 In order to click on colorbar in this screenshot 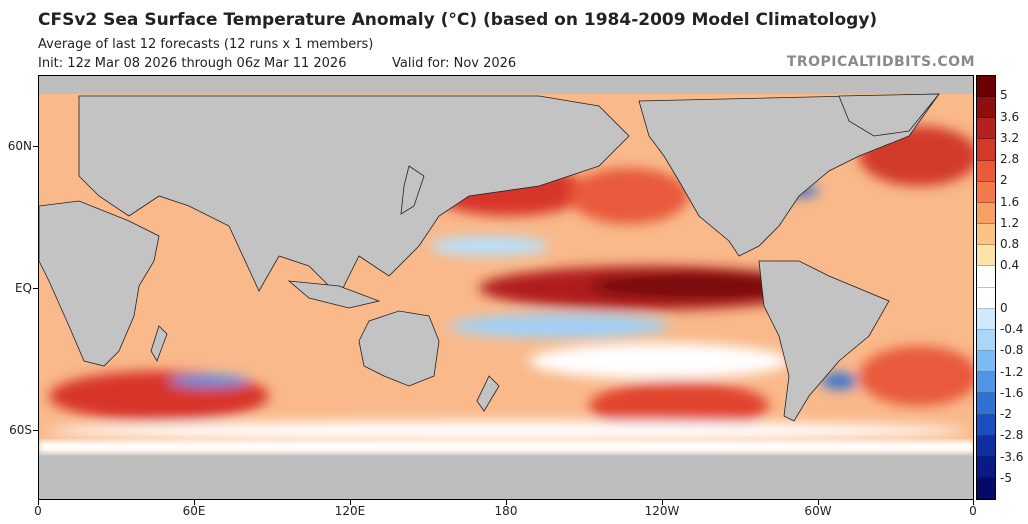, I will do `click(986, 287)`.